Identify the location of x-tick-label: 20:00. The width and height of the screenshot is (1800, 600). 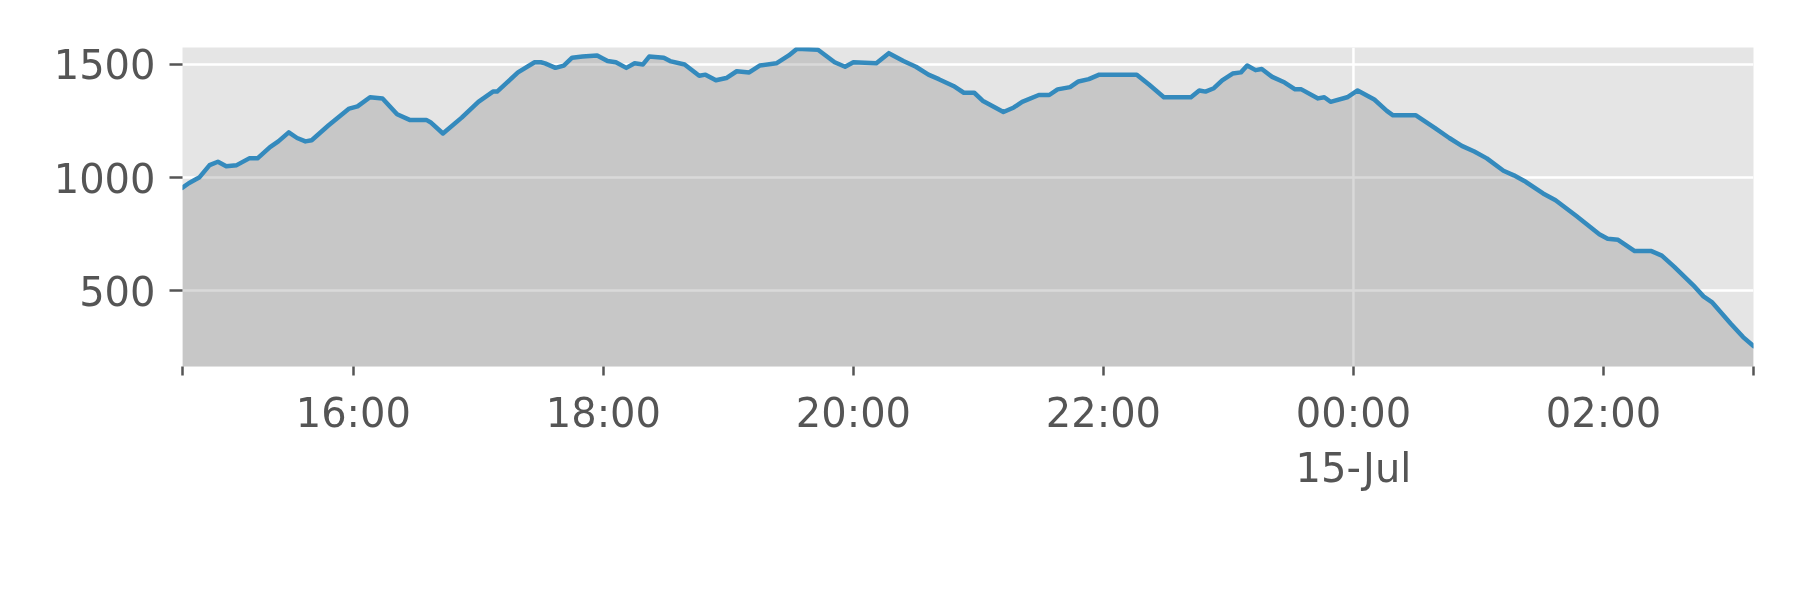
(853, 412).